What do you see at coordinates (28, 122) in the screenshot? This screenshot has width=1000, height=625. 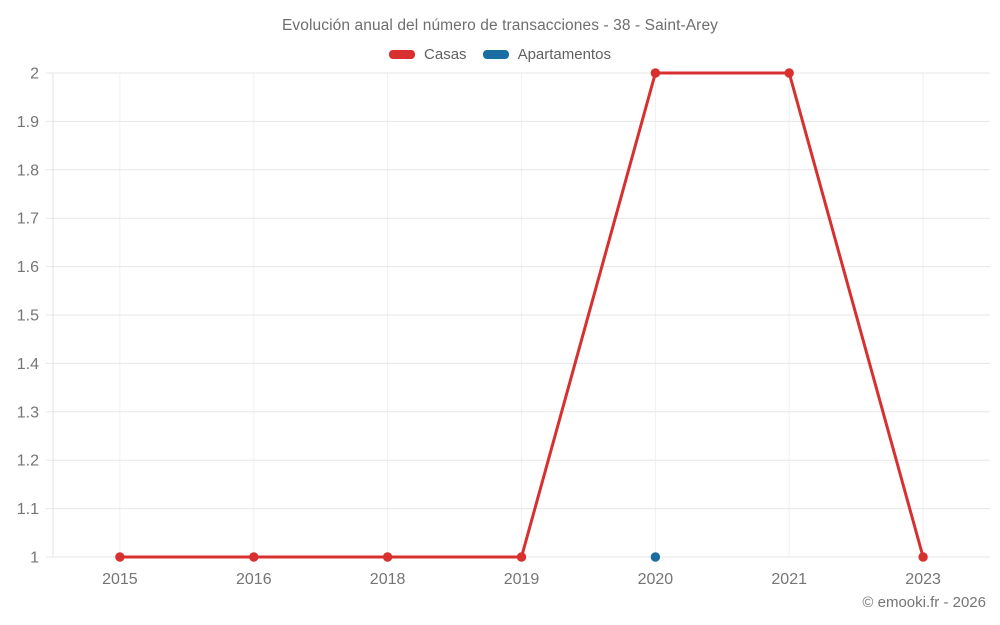 I see `y-axis-tick-label: 1.9` at bounding box center [28, 122].